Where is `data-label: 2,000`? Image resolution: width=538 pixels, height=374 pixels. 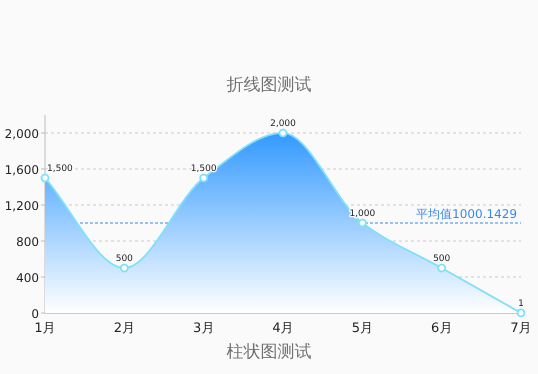
data-label: 2,000 is located at coordinates (283, 124).